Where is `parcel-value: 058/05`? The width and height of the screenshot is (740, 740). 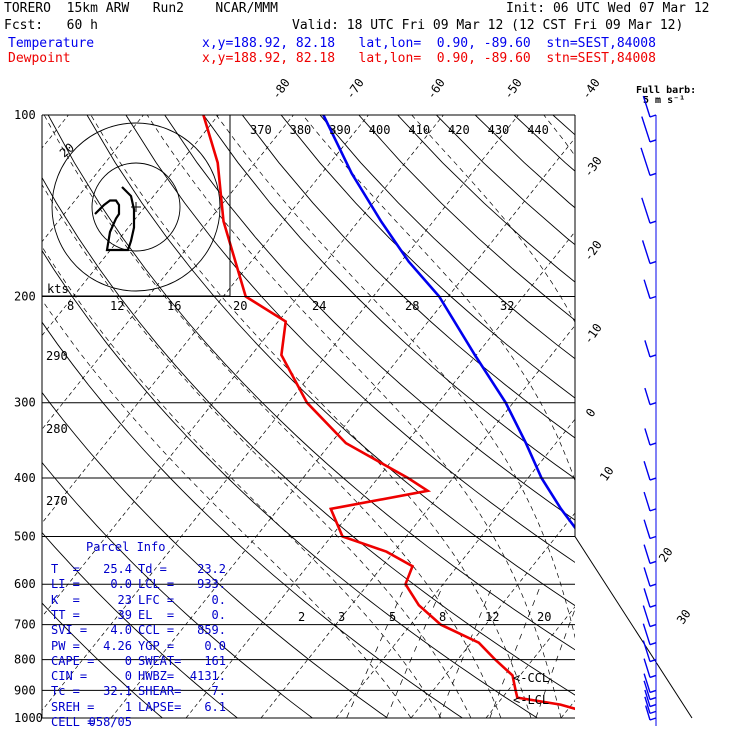
parcel-value: 058/05 is located at coordinates (110, 722).